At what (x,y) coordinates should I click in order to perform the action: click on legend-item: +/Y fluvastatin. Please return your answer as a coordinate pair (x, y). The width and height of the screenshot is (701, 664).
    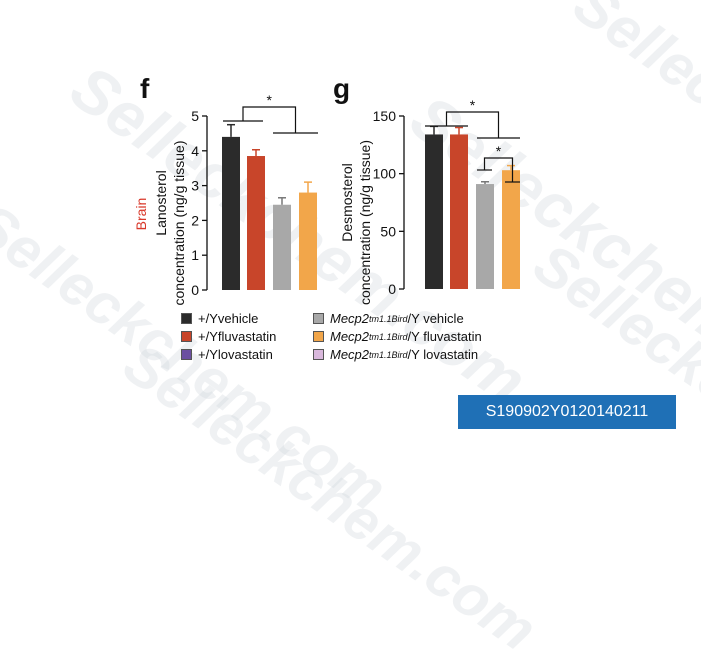
    Looking at the image, I should click on (228, 336).